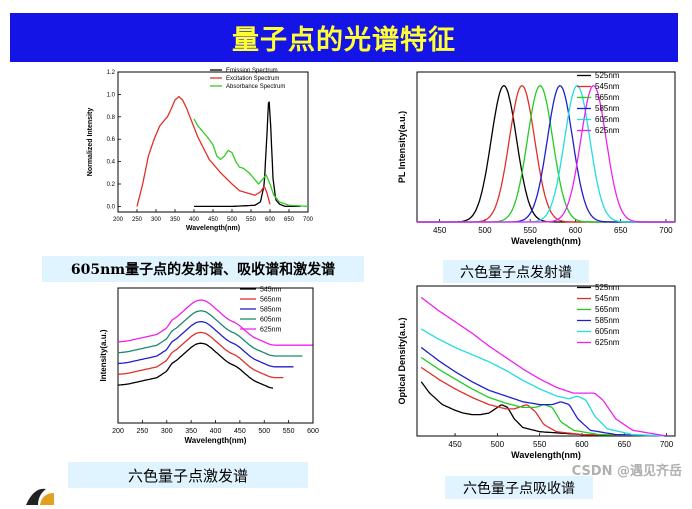  I want to click on caption-605nm-spectra: 605nm量子点的发射谱、吸收谱和激发谱, so click(203, 269).